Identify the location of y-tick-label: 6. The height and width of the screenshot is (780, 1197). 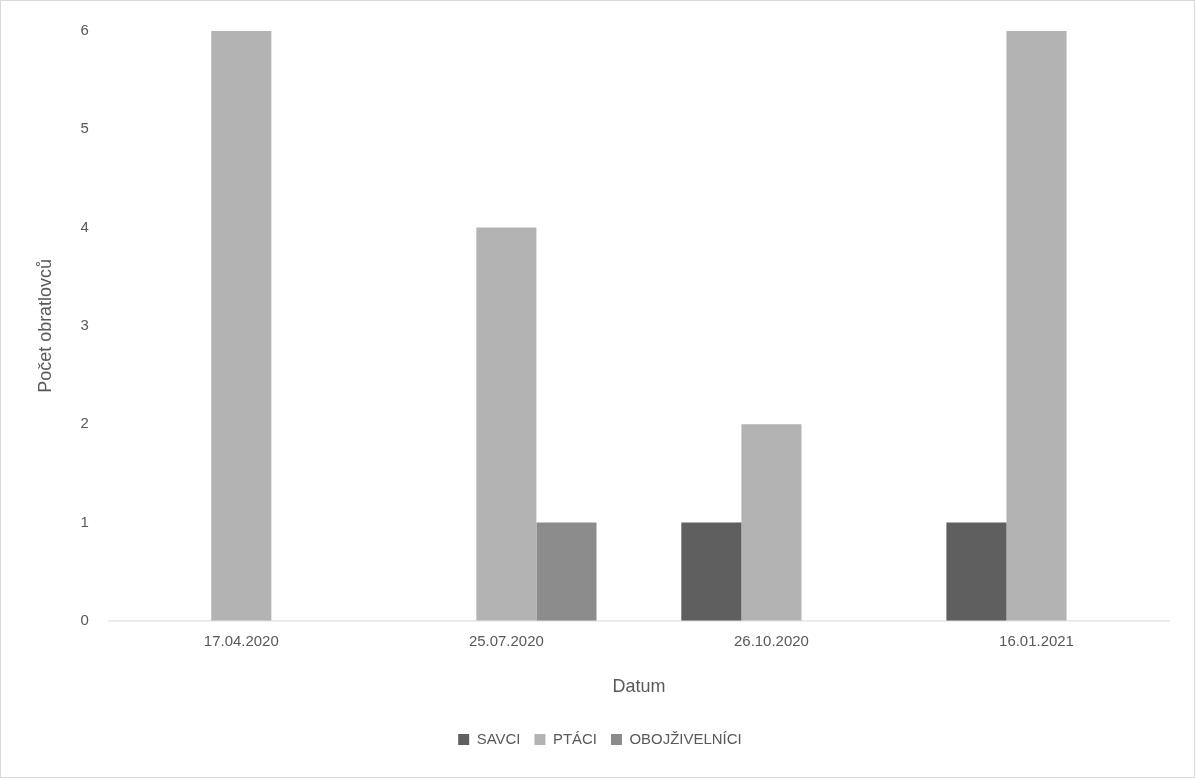
(84, 30).